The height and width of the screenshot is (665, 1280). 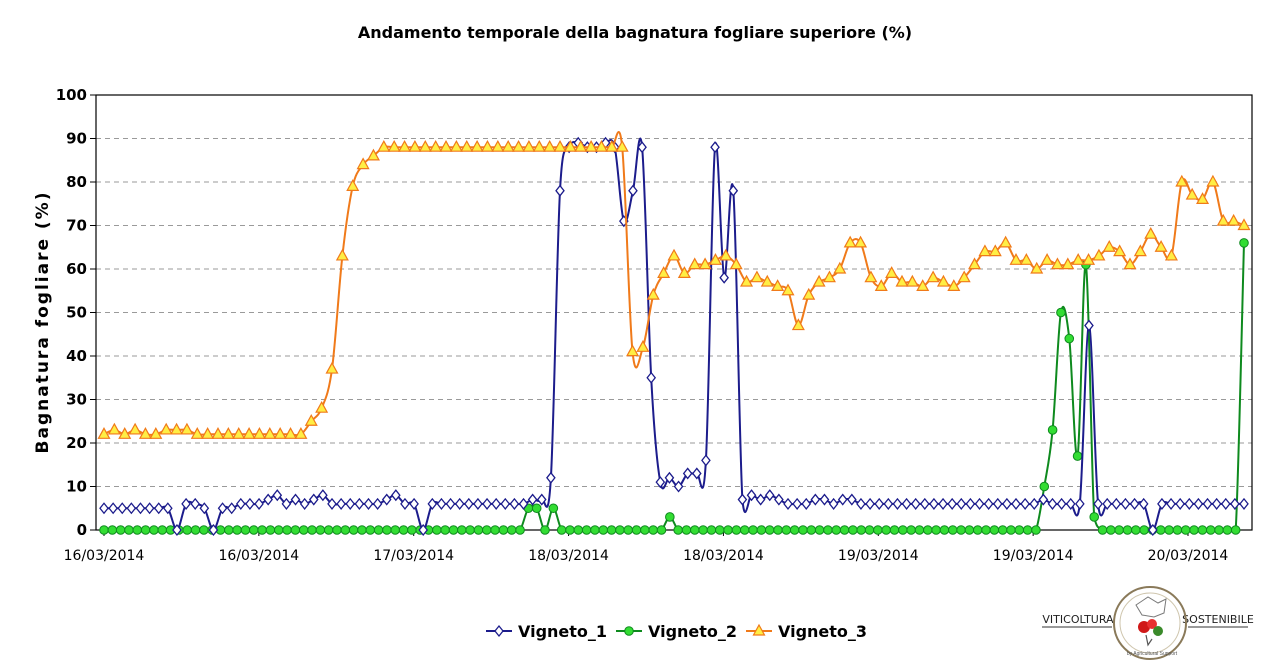 I want to click on x-tick-label: 20/03/2014, so click(x=1188, y=556).